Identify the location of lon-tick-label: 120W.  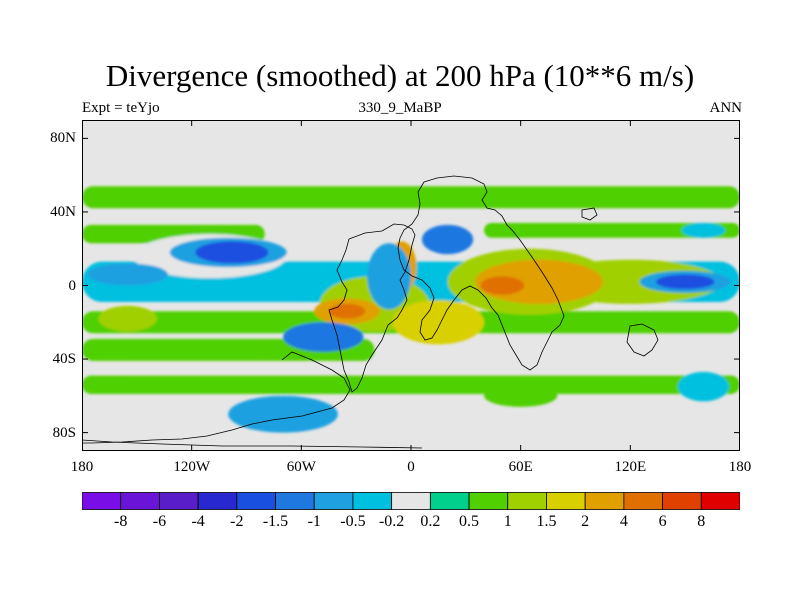
(191, 467).